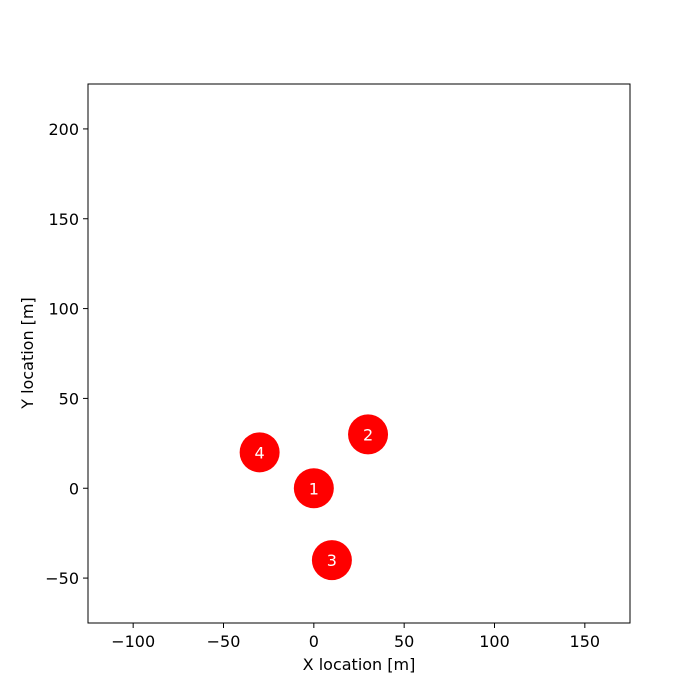 The width and height of the screenshot is (700, 700). I want to click on y-axis-label: Y location [m], so click(27, 353).